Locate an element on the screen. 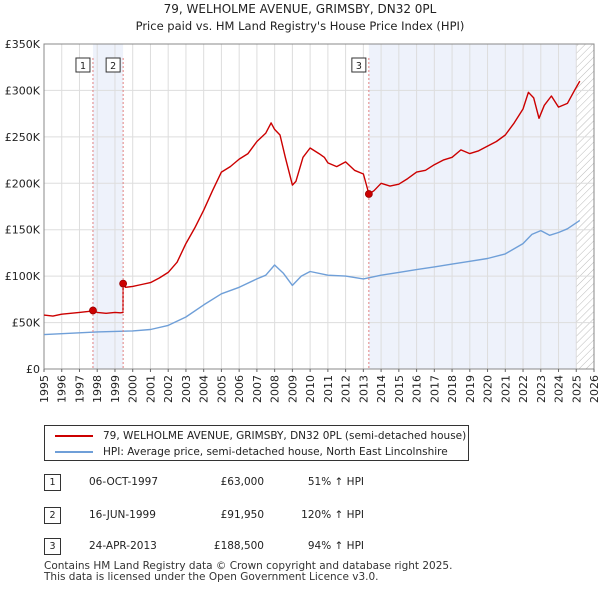  x-tick-label: 2010 is located at coordinates (310, 389).